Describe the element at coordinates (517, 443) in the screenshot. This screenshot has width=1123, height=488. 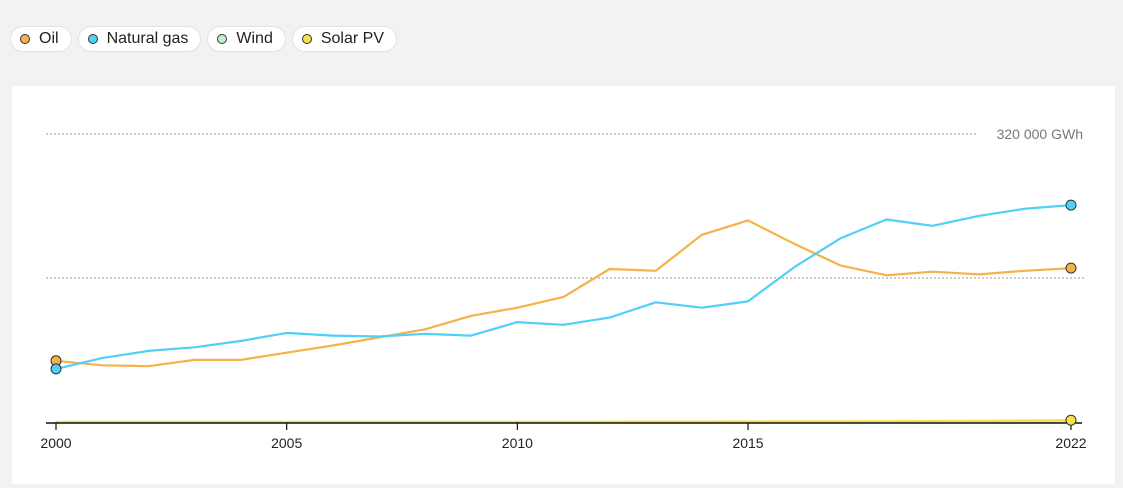
I see `x-tick-label-2010: 2010` at that location.